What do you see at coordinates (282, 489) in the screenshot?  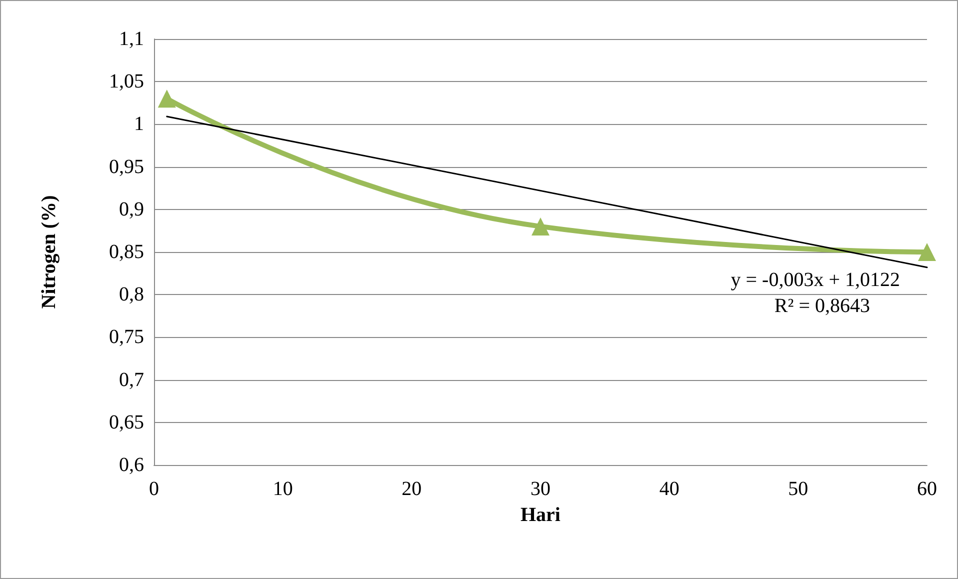 I see `x-tick-label: 10` at bounding box center [282, 489].